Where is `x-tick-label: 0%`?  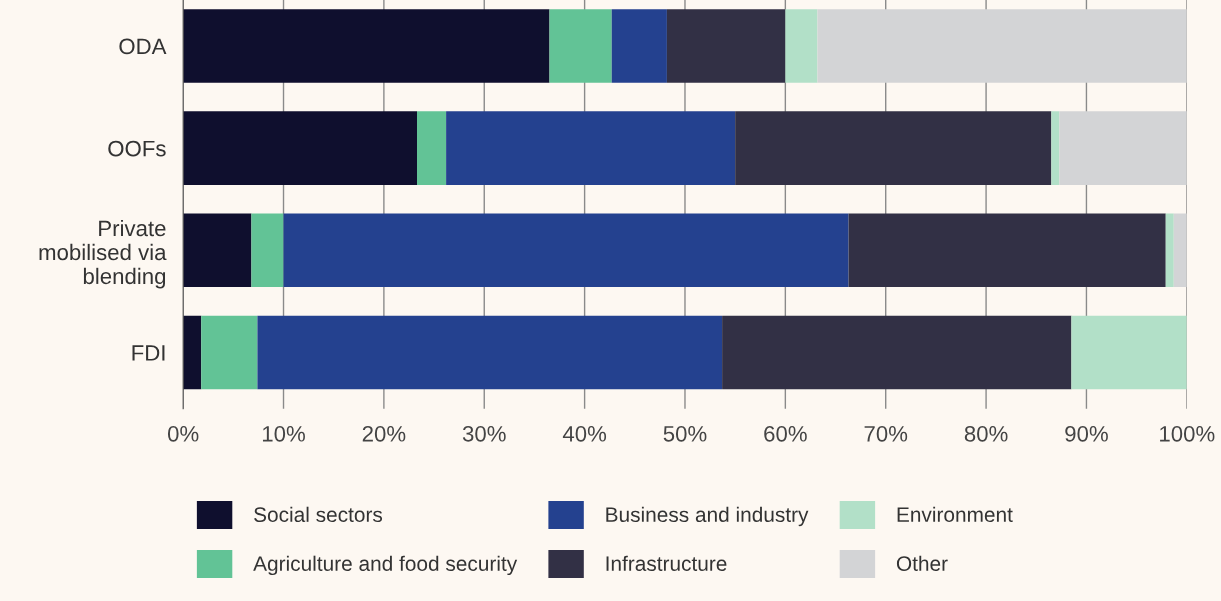
x-tick-label: 0% is located at coordinates (183, 433).